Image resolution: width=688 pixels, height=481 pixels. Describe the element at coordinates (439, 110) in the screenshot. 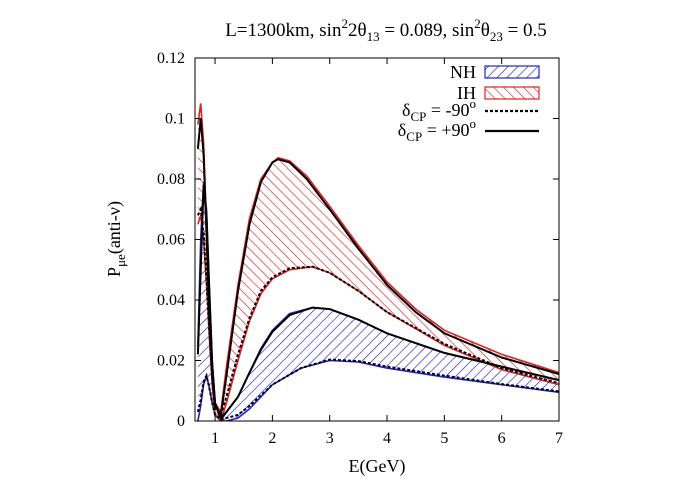

I see `legend-label-dcp-minus90: δCP = -90o` at that location.